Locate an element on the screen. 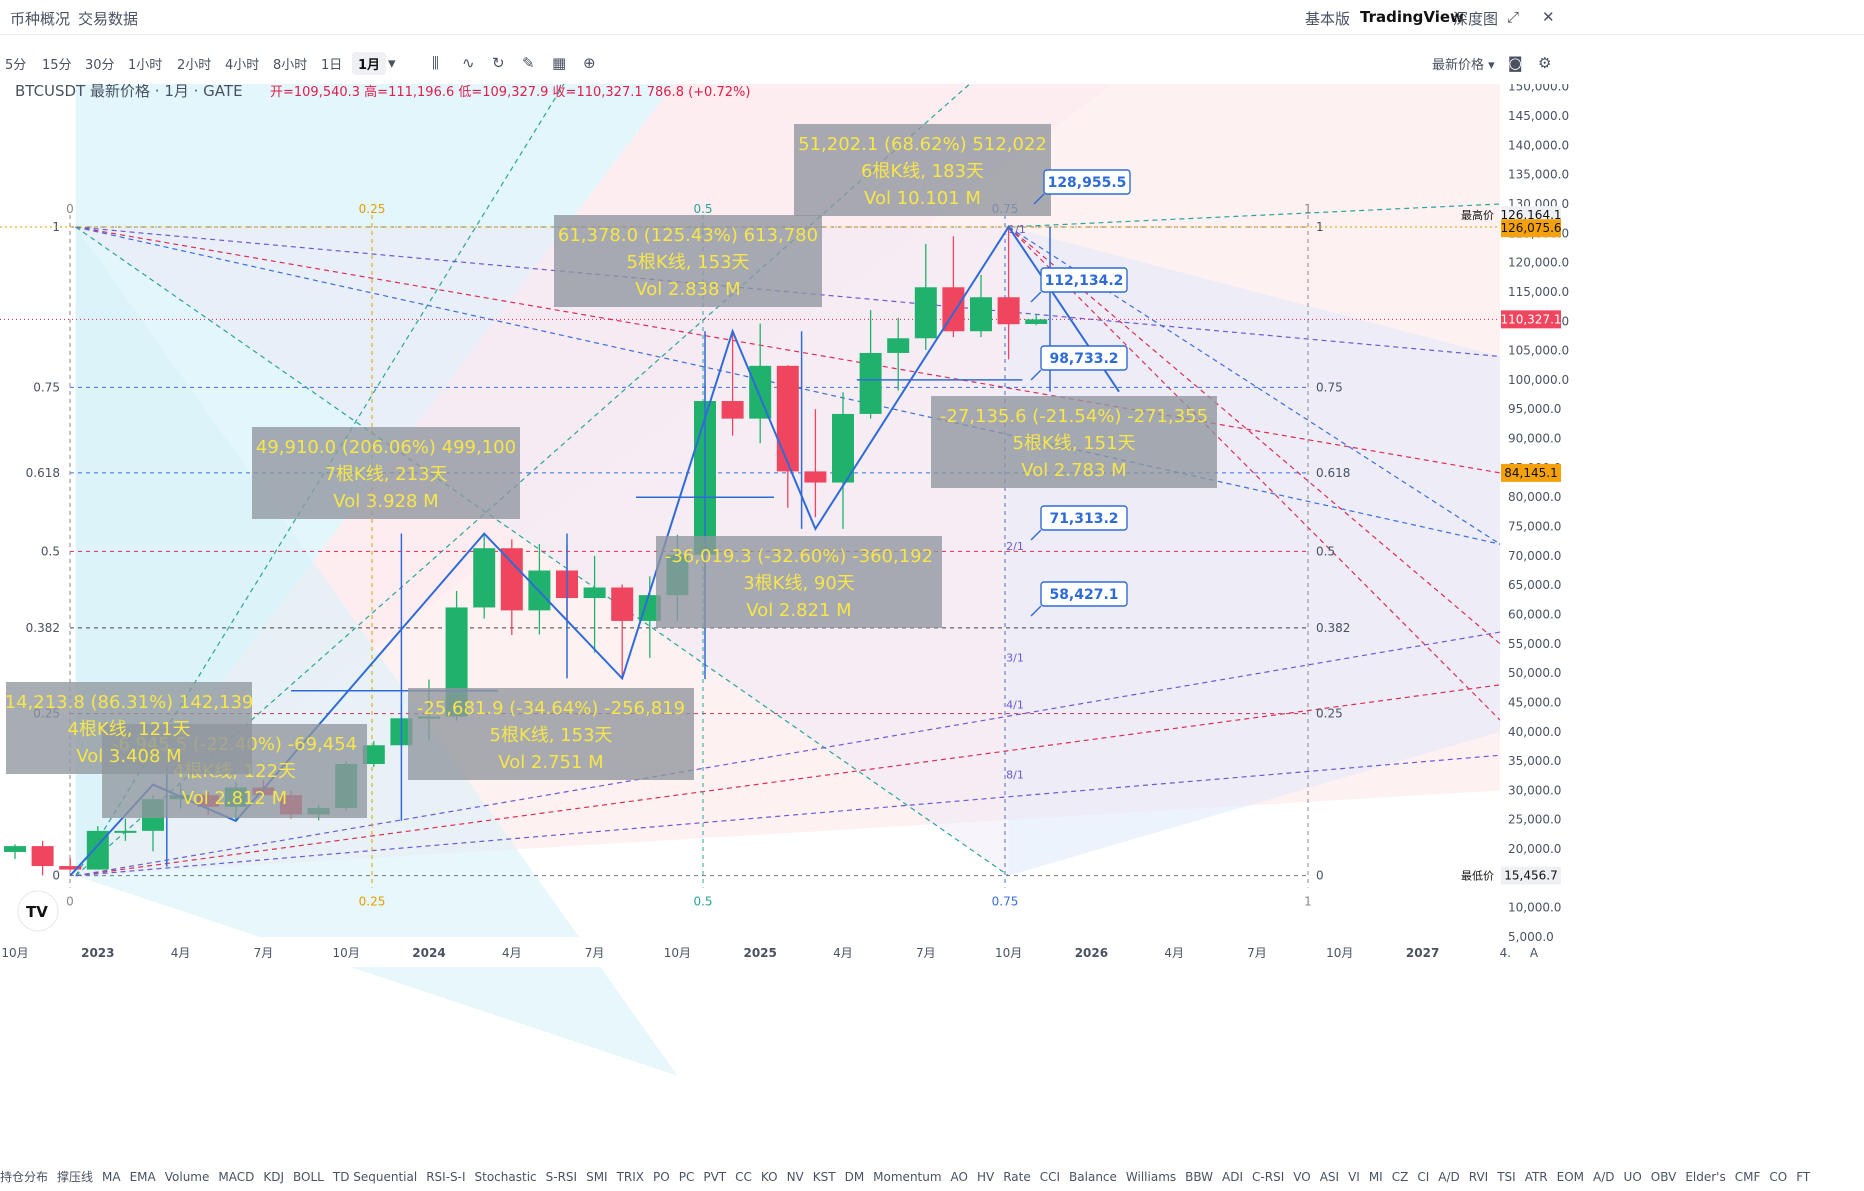  indicator-item: CC is located at coordinates (743, 1177).